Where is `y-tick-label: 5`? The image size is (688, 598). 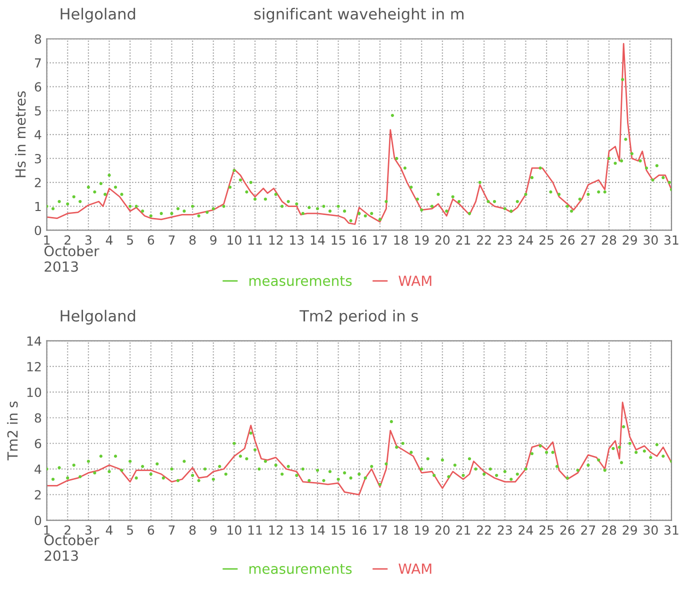 y-tick-label: 5 is located at coordinates (37, 111).